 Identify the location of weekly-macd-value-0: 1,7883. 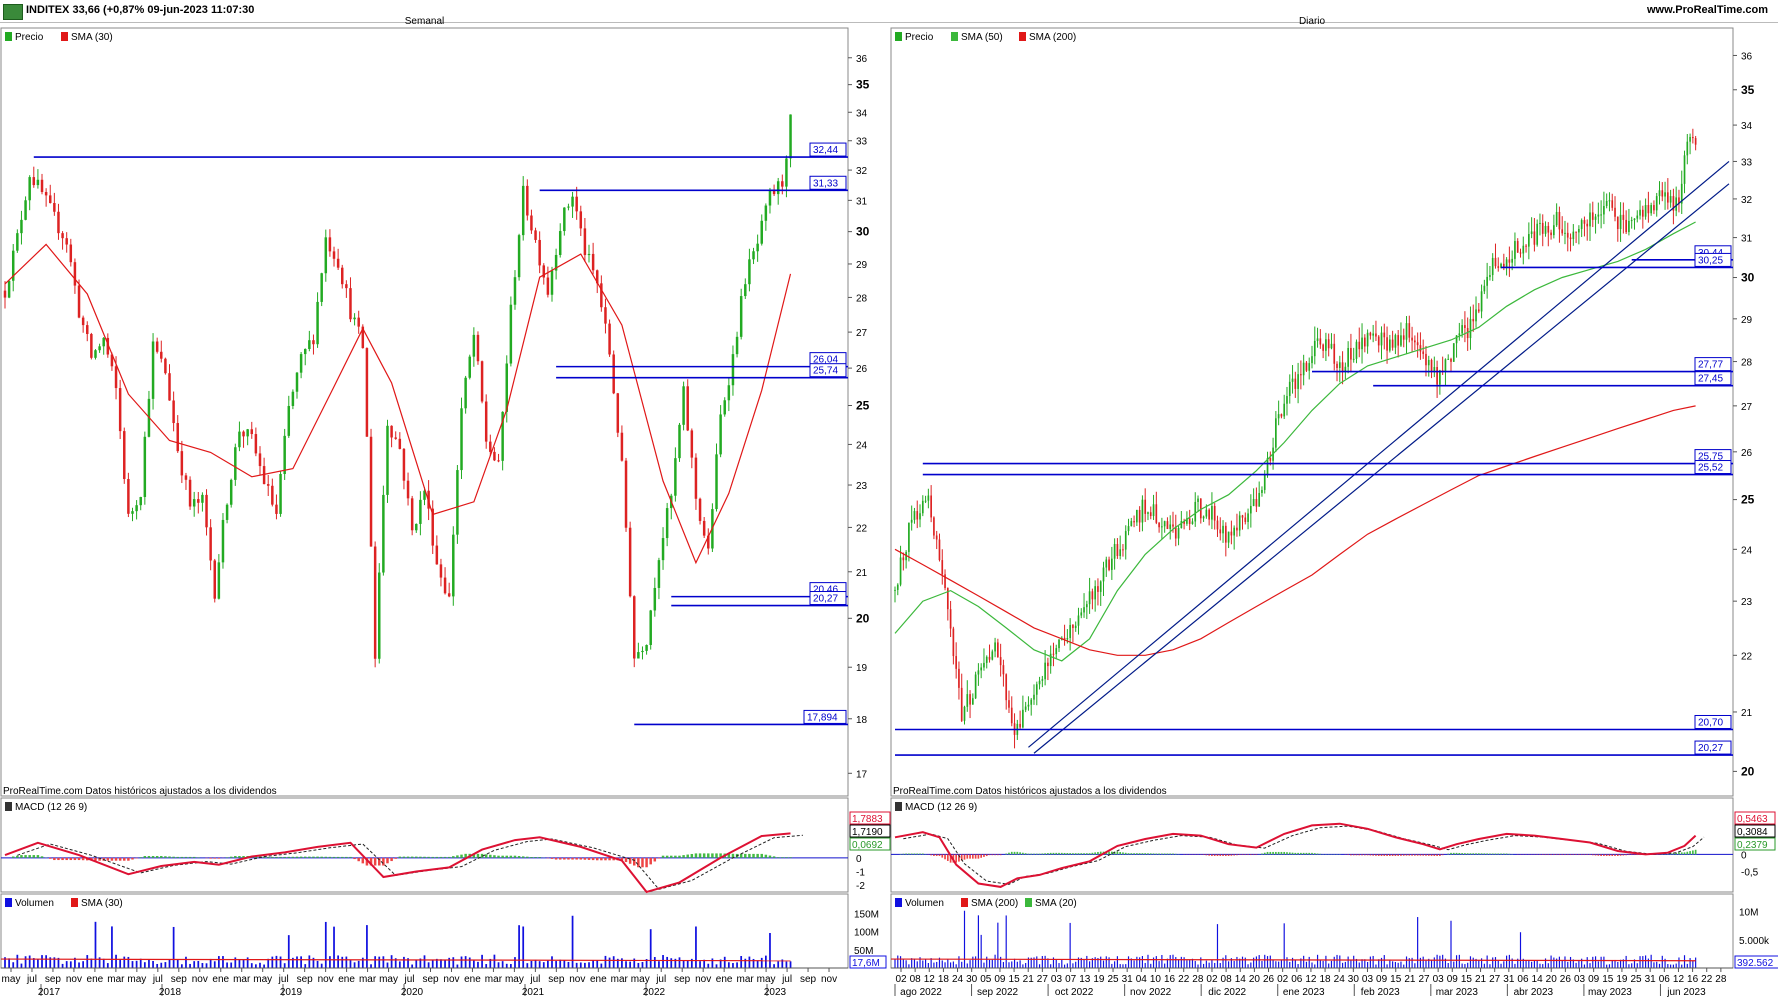
(867, 819).